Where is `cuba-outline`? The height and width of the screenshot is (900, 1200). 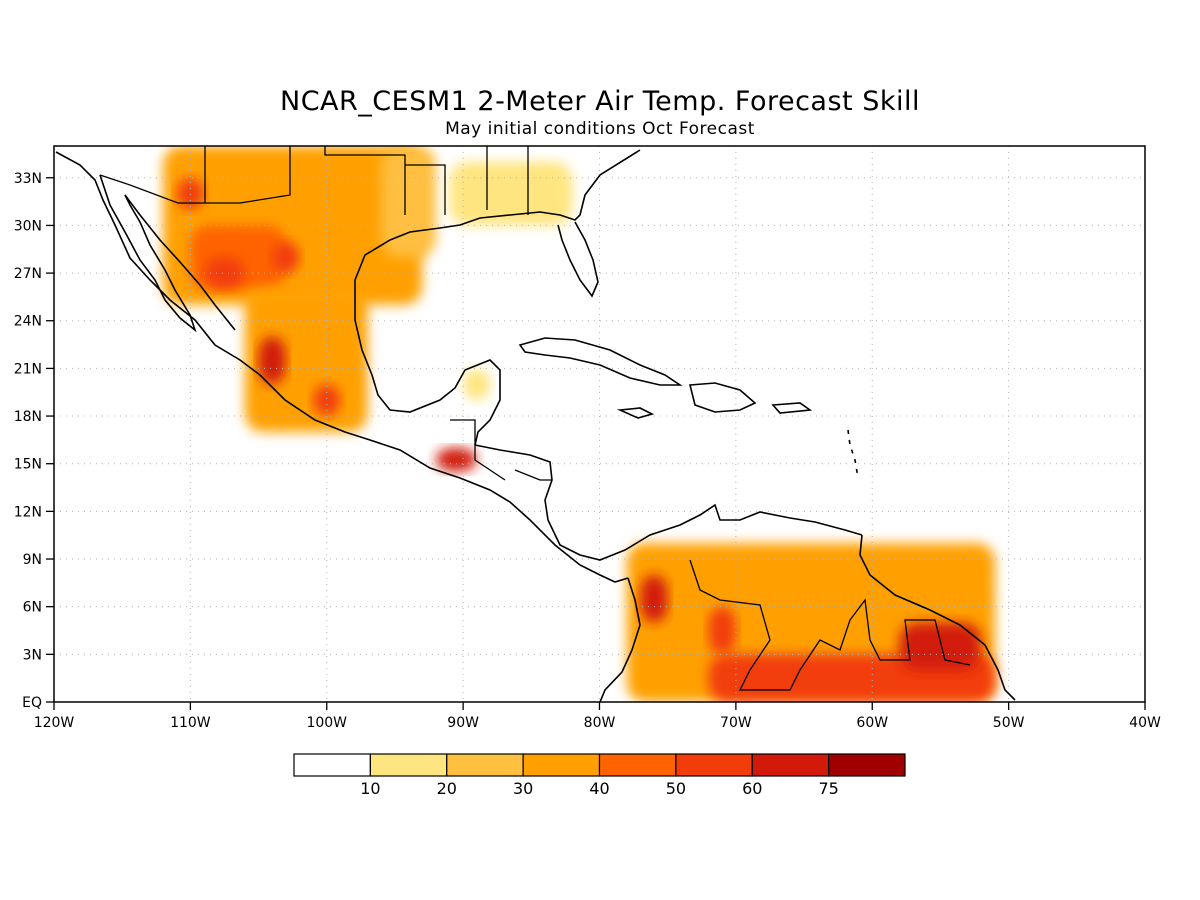
cuba-outline is located at coordinates (600, 361).